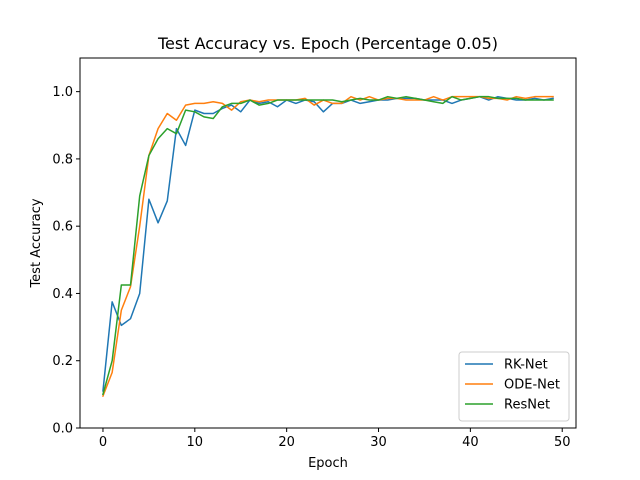  I want to click on legend-label: ODE-Net, so click(532, 385).